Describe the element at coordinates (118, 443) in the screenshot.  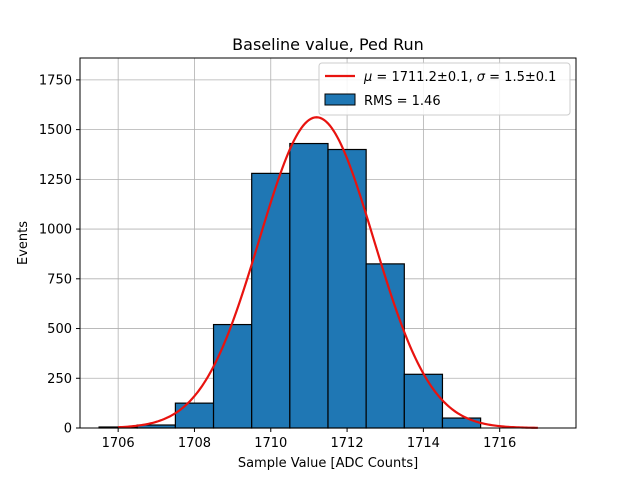
I see `x-tick-label: 1706` at that location.